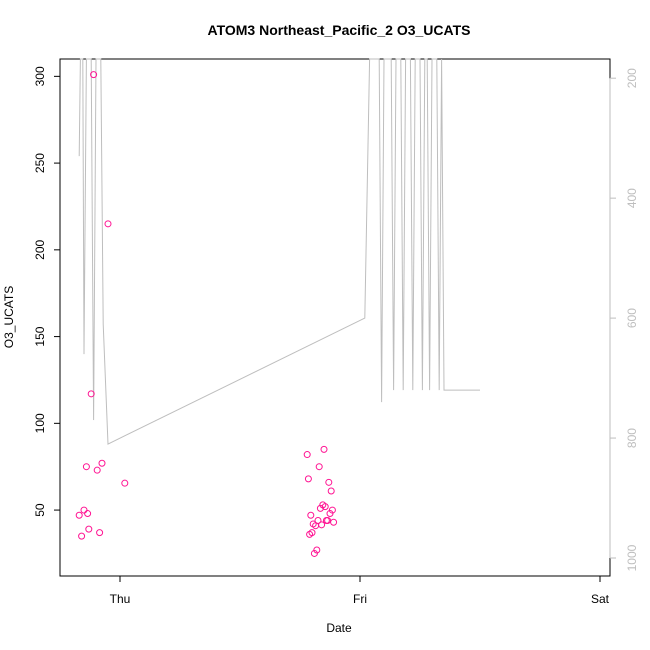 The width and height of the screenshot is (650, 650). Describe the element at coordinates (9, 317) in the screenshot. I see `y-axis-label: O3_UCATS` at that location.